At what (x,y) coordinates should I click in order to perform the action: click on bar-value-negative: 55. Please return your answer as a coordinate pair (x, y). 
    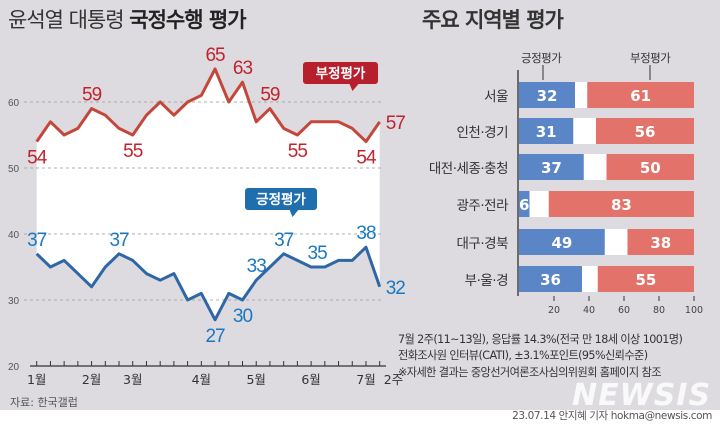
    Looking at the image, I should click on (645, 280).